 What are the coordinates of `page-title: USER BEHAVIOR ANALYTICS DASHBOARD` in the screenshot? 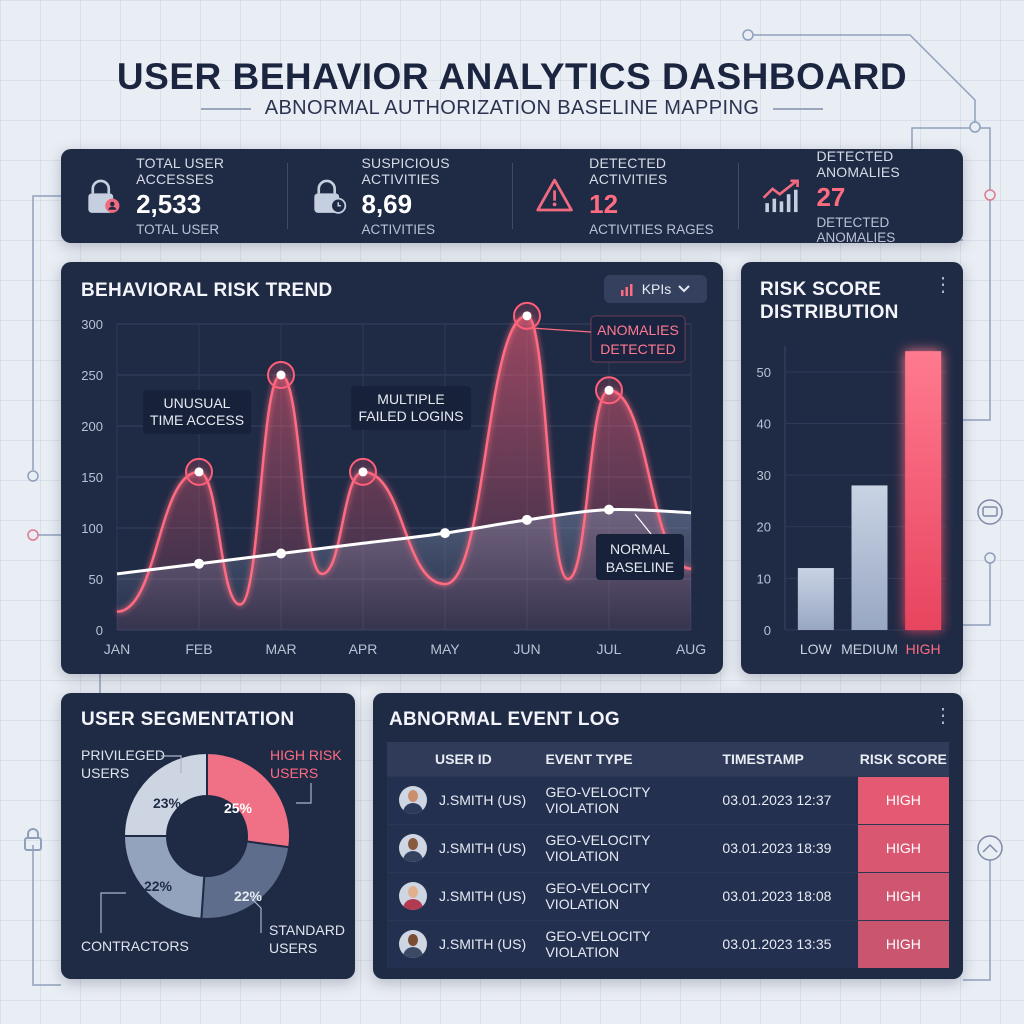 It's located at (512, 76).